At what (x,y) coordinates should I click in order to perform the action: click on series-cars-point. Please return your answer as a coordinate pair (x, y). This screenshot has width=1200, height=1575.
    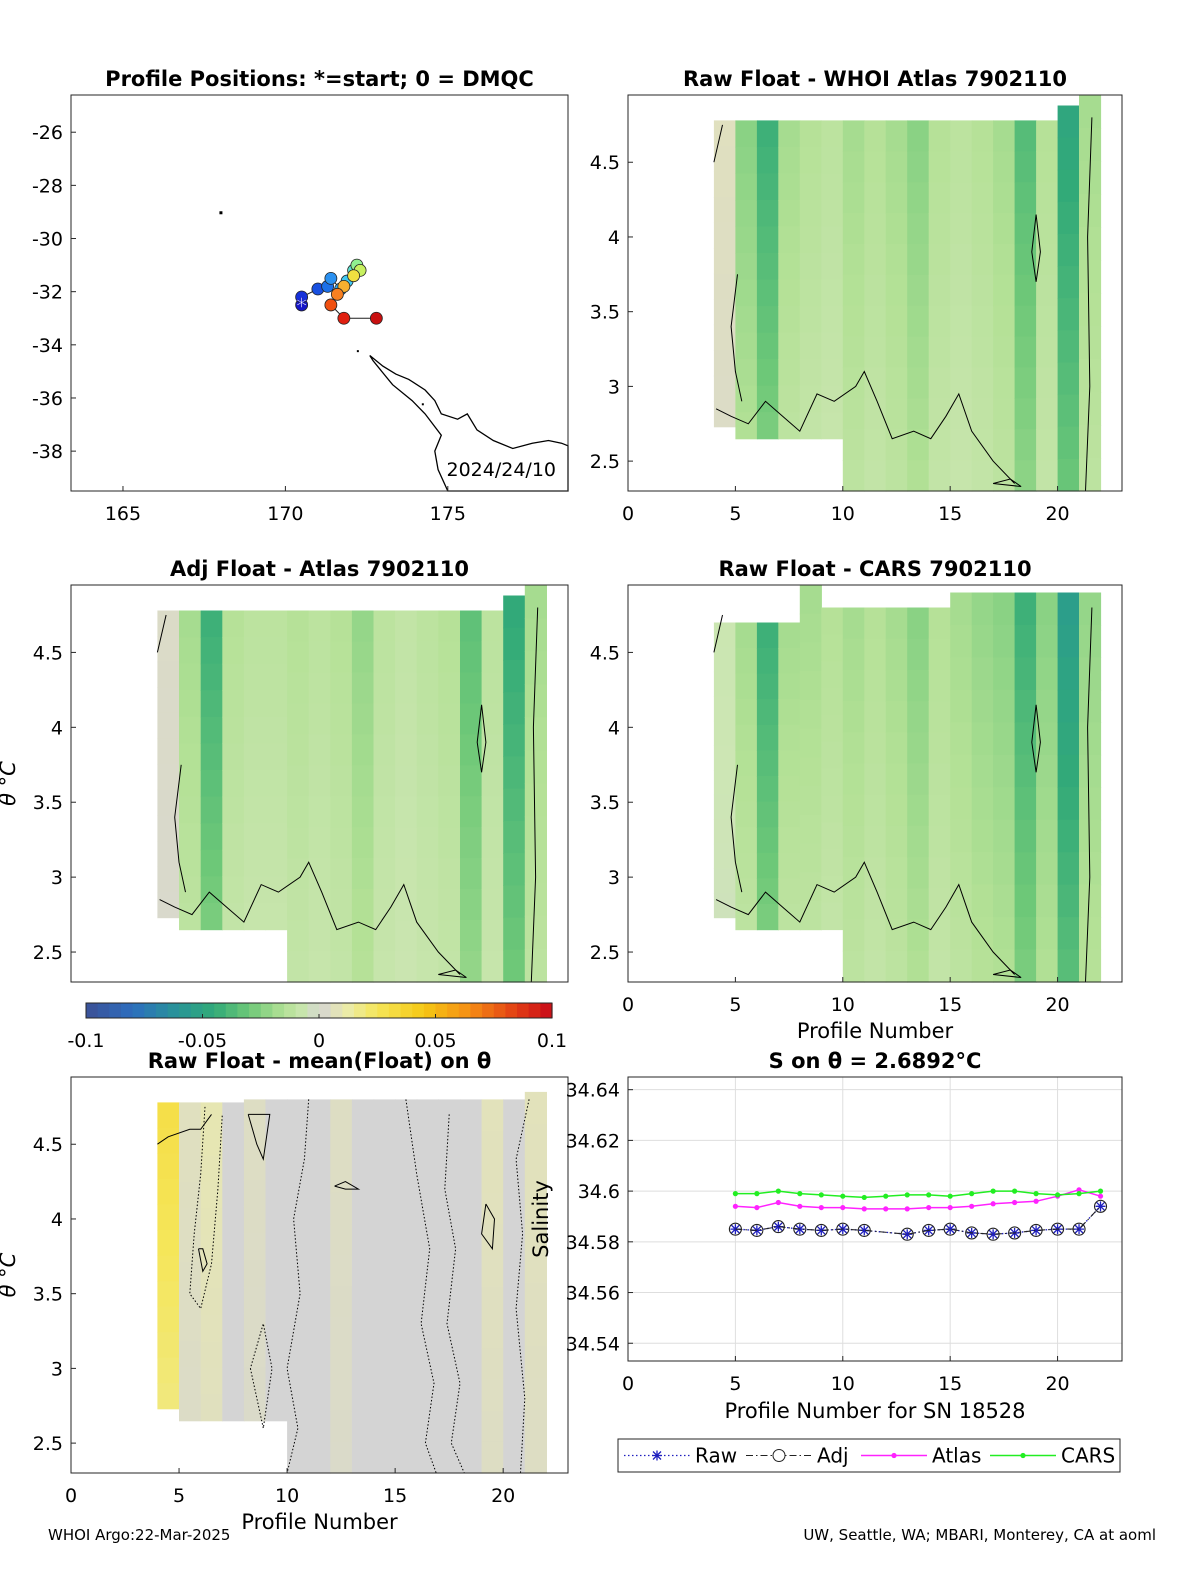
    Looking at the image, I should click on (1057, 1195).